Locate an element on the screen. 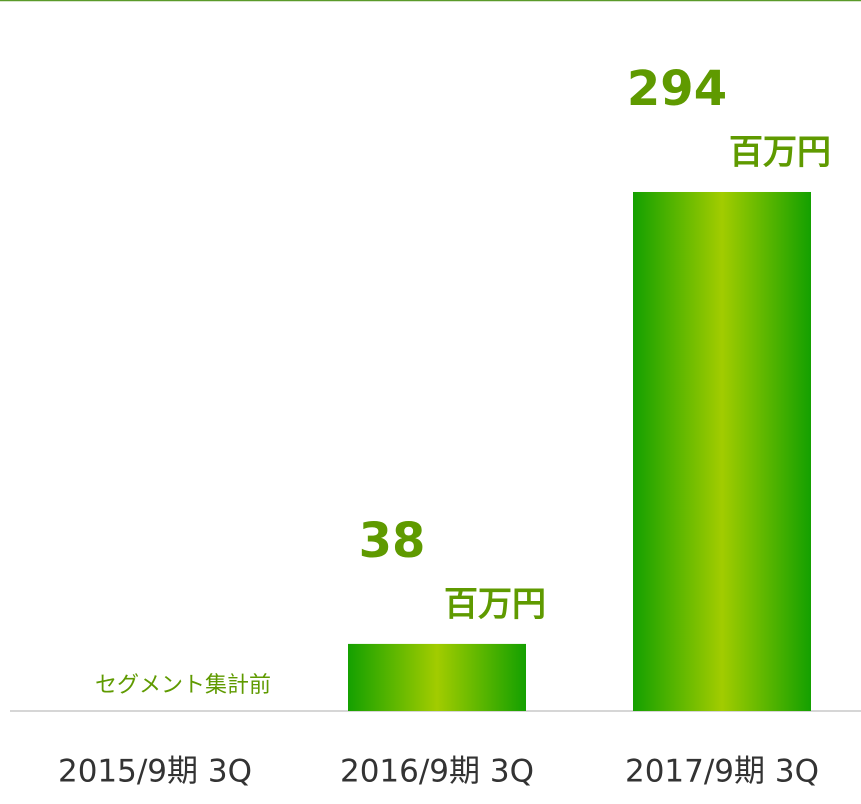 The width and height of the screenshot is (861, 804). annotation: セグメント集計前 is located at coordinates (183, 685).